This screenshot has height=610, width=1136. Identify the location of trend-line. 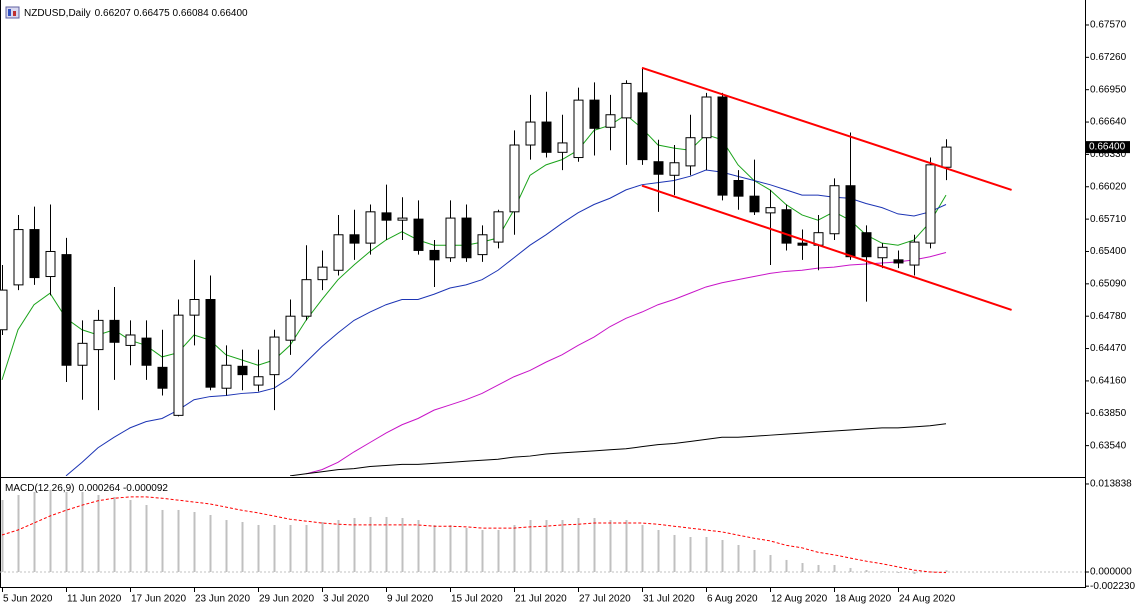
(826, 247).